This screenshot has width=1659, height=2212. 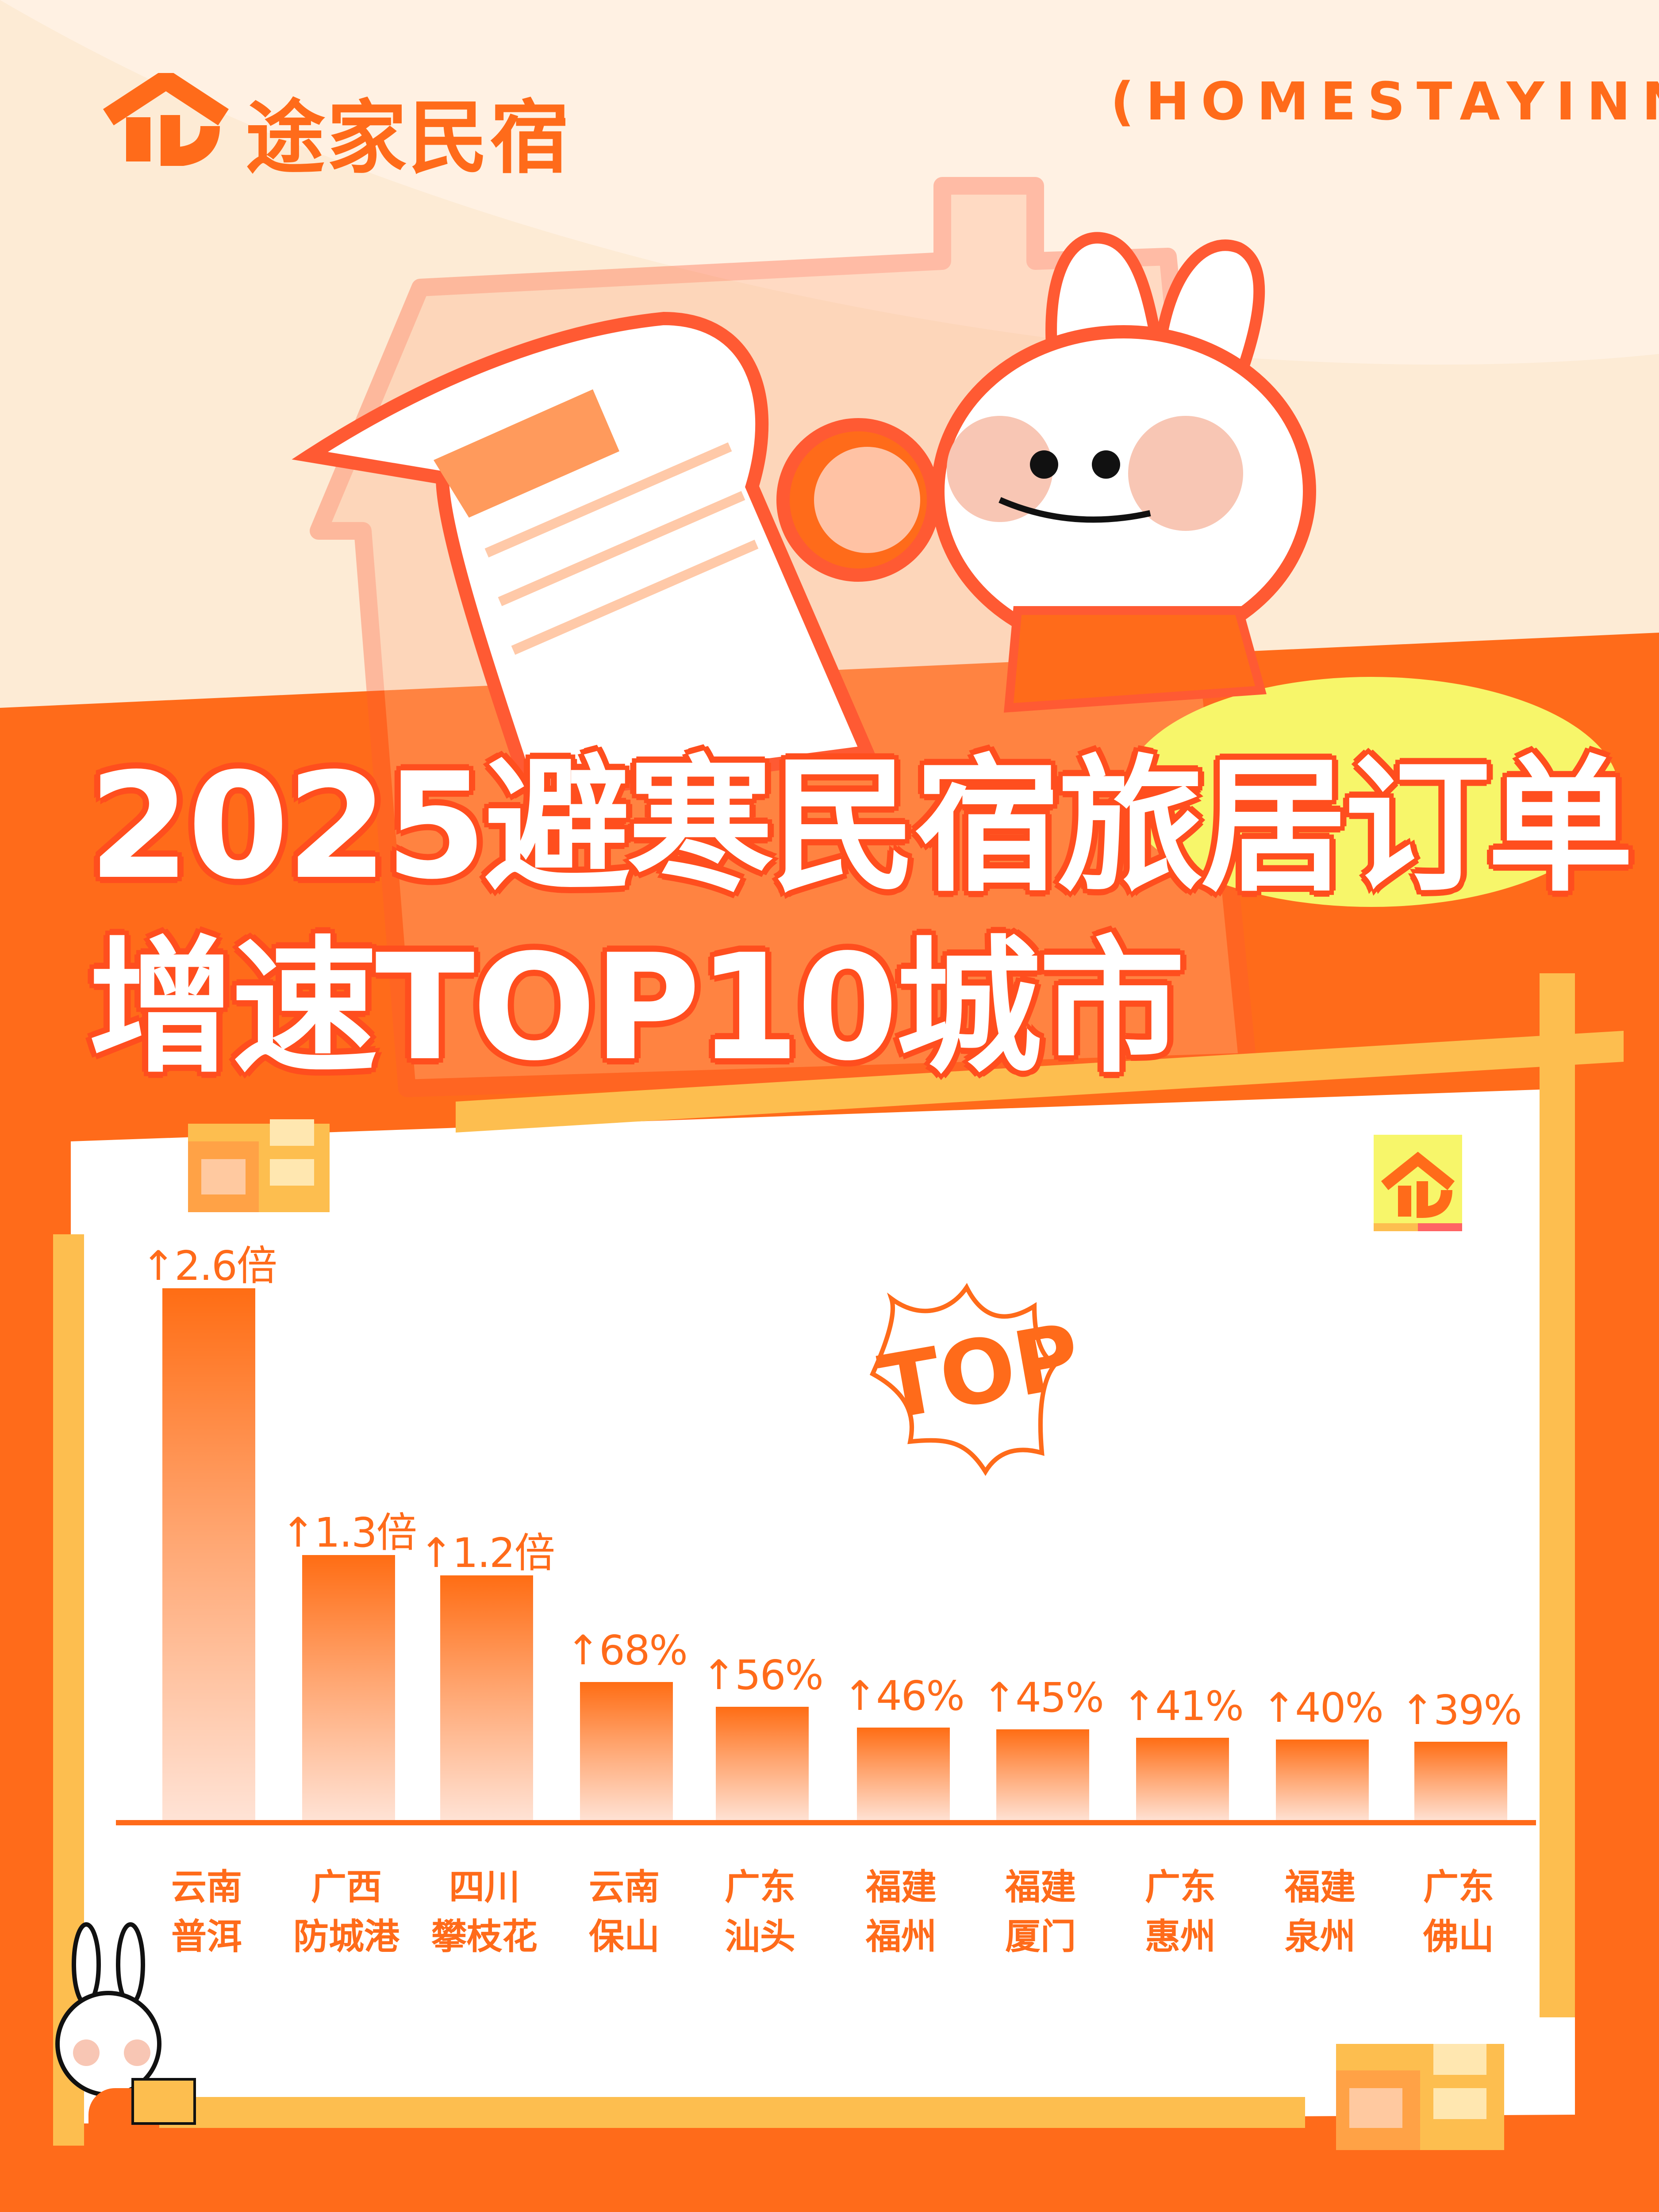 What do you see at coordinates (636, 1008) in the screenshot?
I see `page-title-line-2: 增速TOP10城市` at bounding box center [636, 1008].